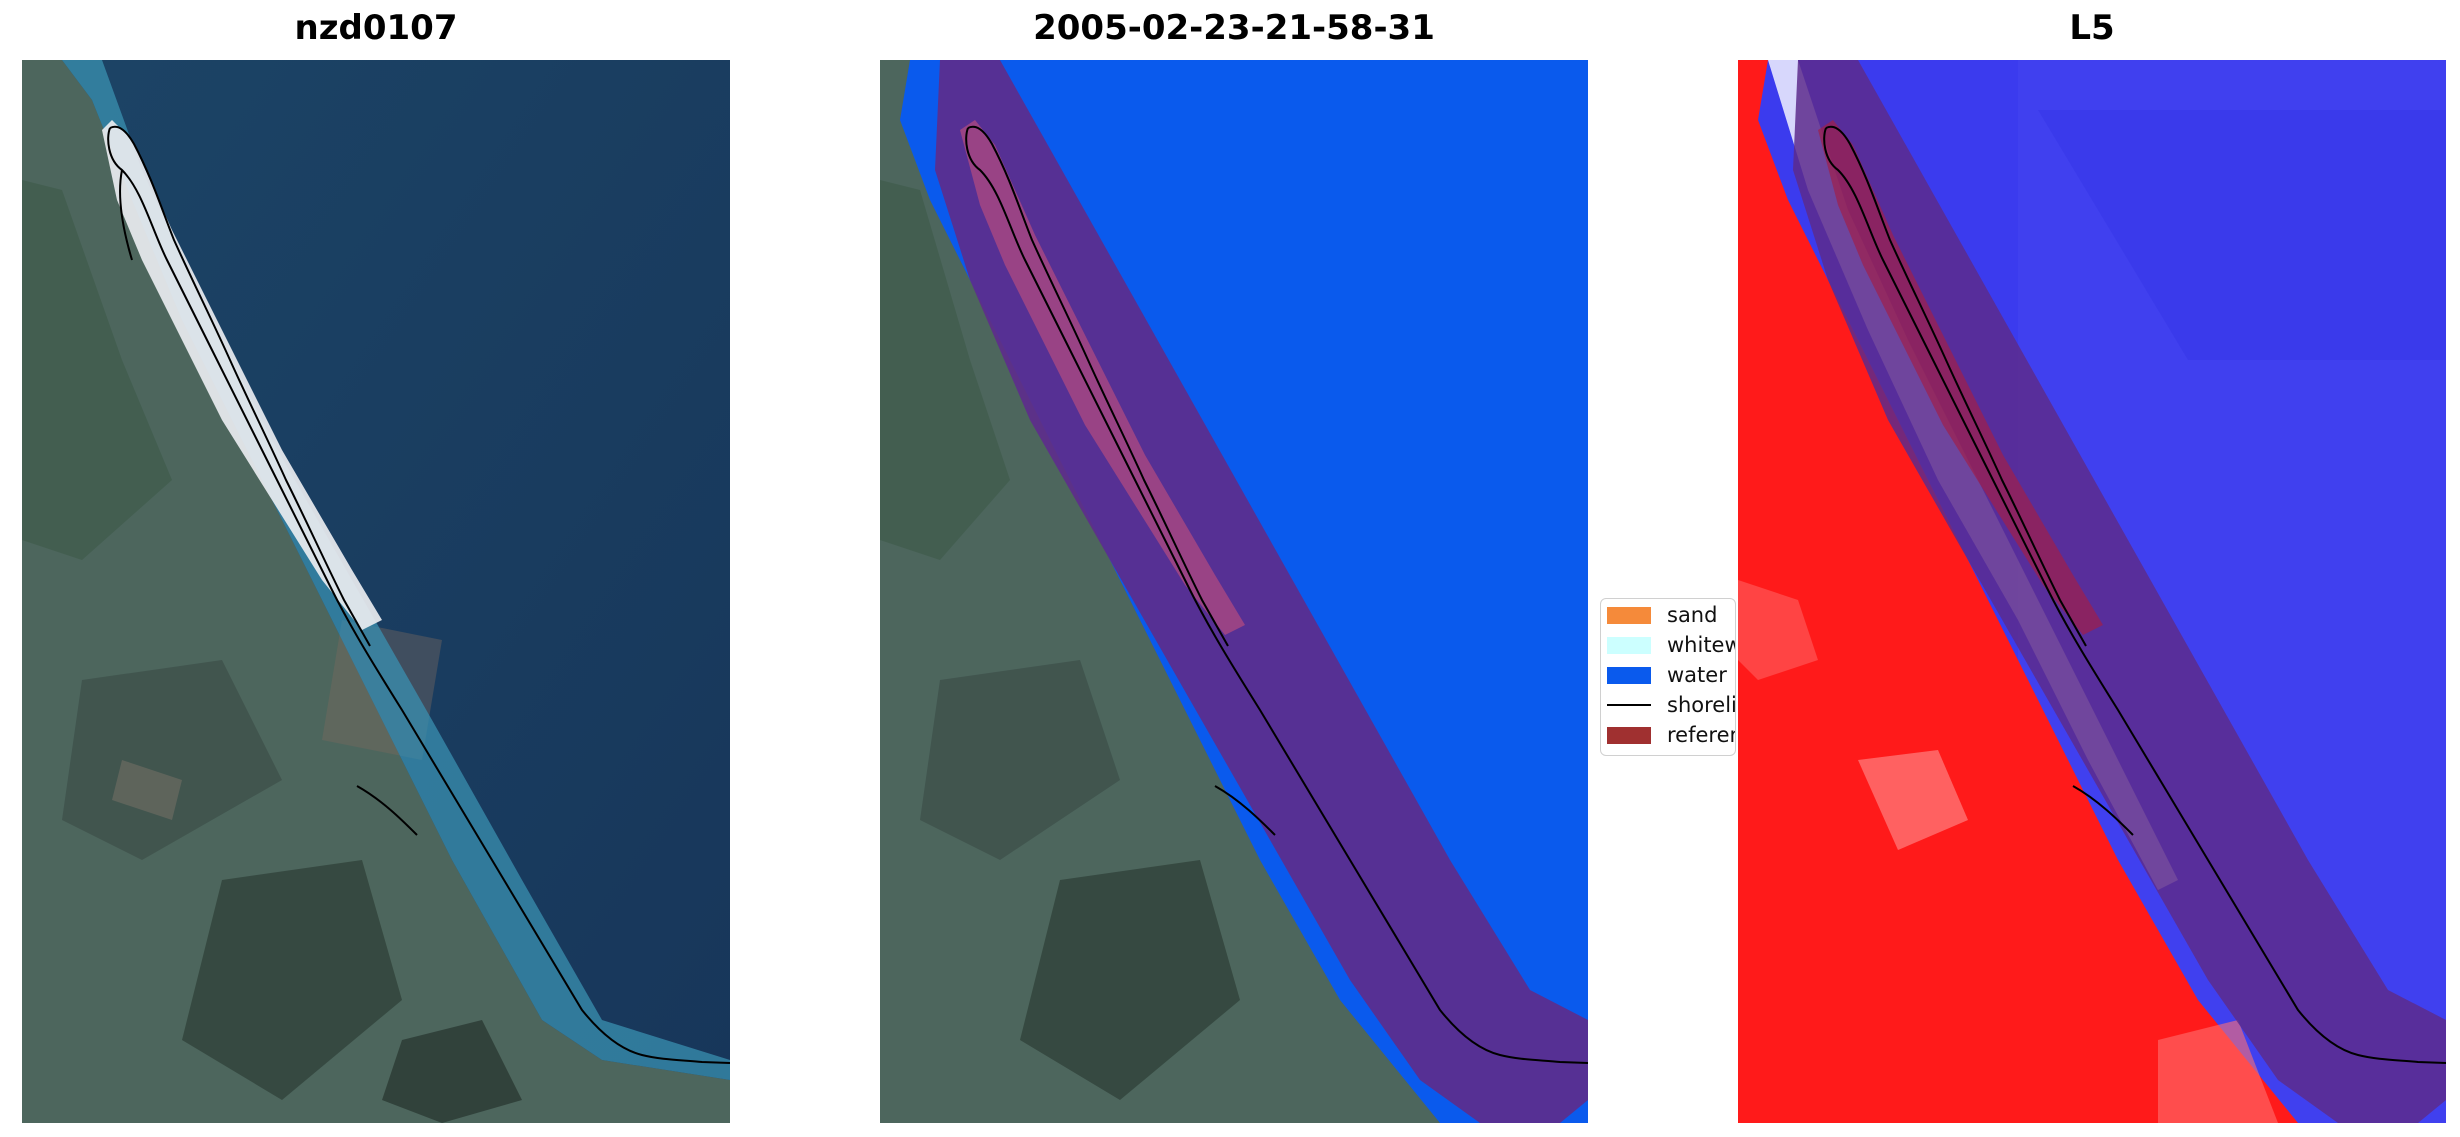  I want to click on panel-title-classification: 2005-02-23-21-58-31, so click(1234, 28).